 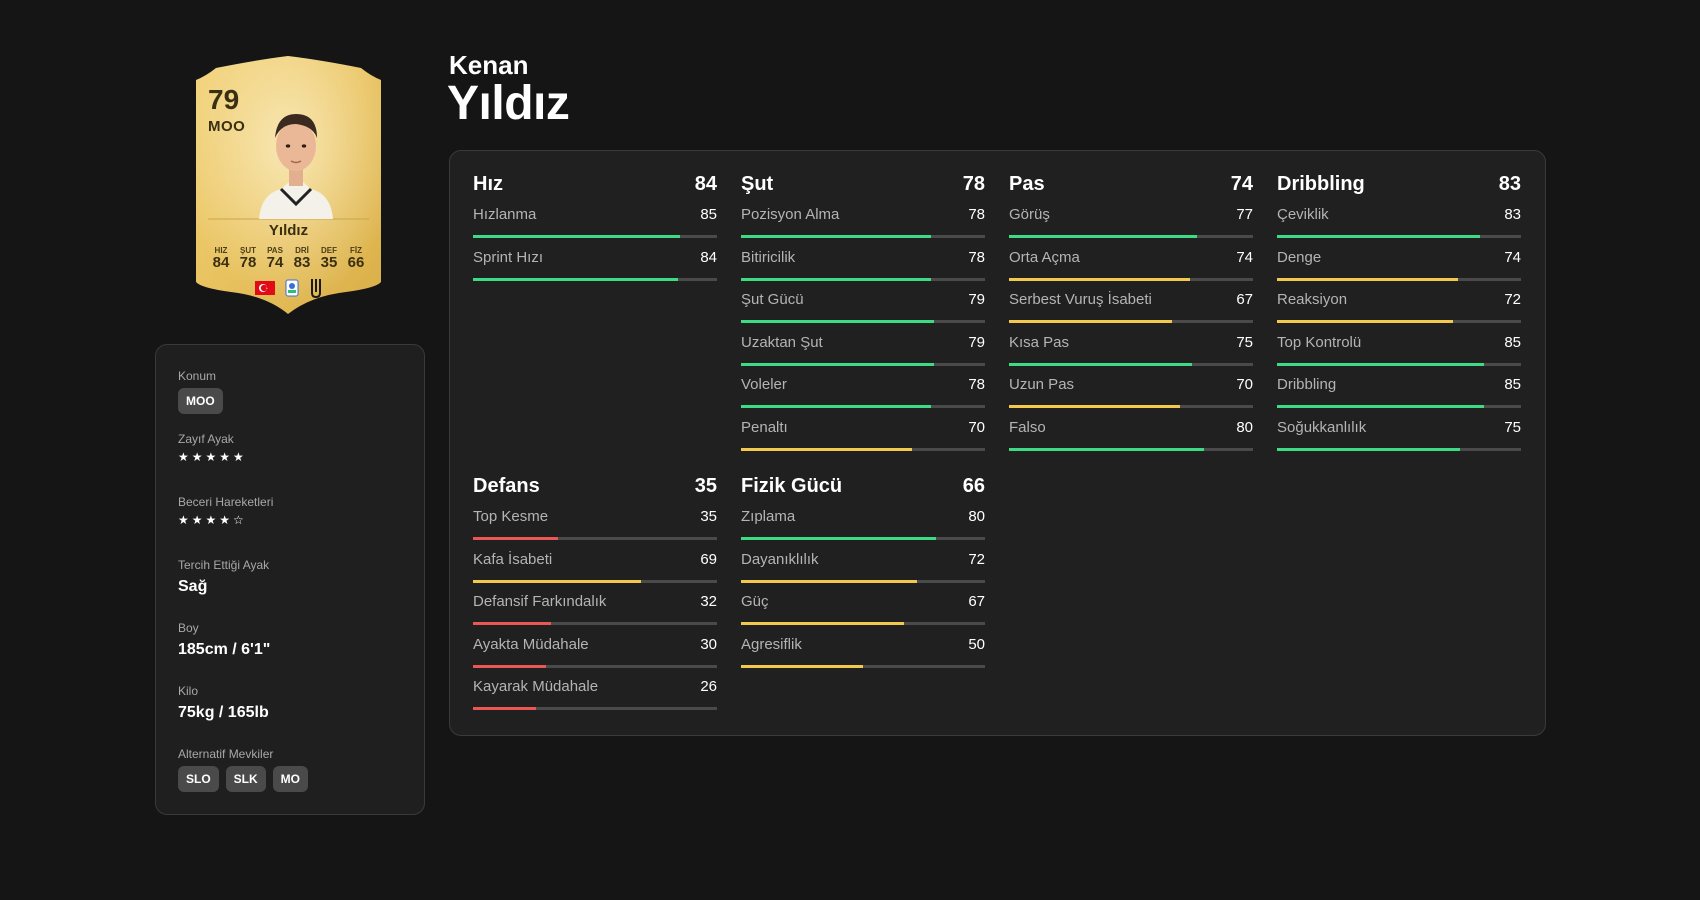 I want to click on attribute-row: Ayakta Müdahale 30, so click(x=595, y=651).